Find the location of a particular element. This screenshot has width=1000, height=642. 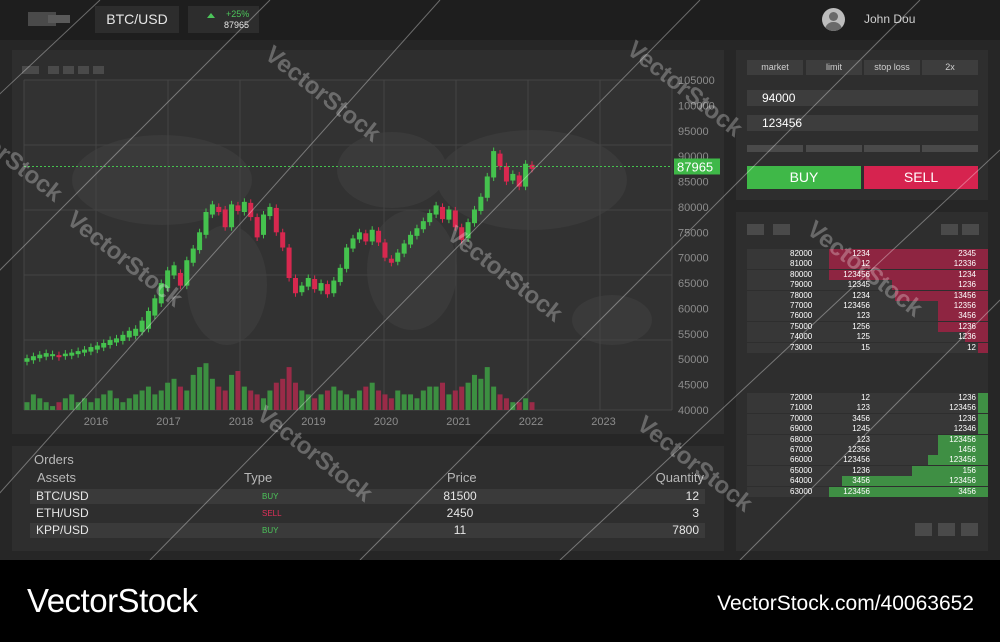

depth-bar is located at coordinates (908, 274).